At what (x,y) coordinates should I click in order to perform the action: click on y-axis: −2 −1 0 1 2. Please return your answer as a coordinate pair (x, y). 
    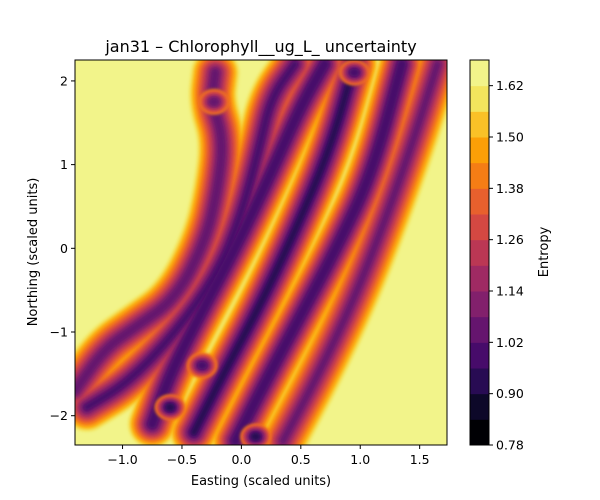
    Looking at the image, I should click on (62, 248).